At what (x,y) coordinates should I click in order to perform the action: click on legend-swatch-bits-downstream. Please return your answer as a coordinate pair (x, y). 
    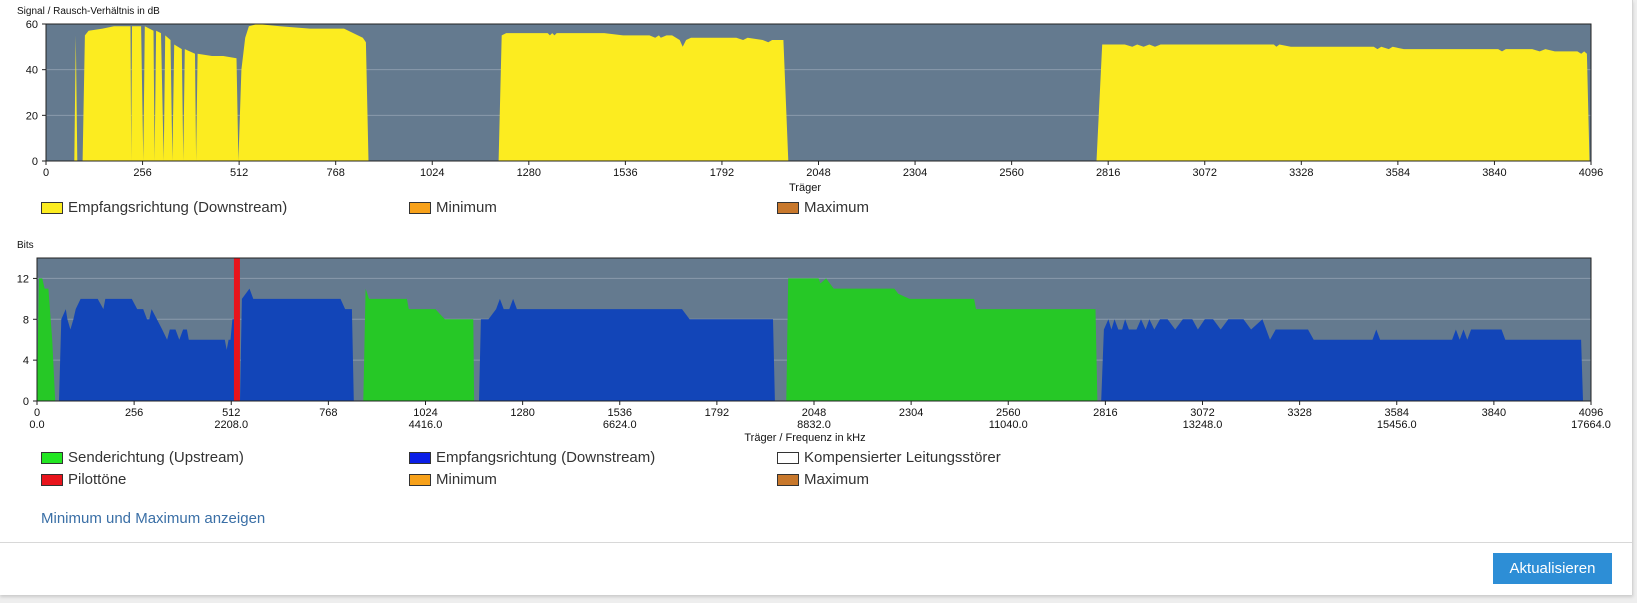
    Looking at the image, I should click on (420, 457).